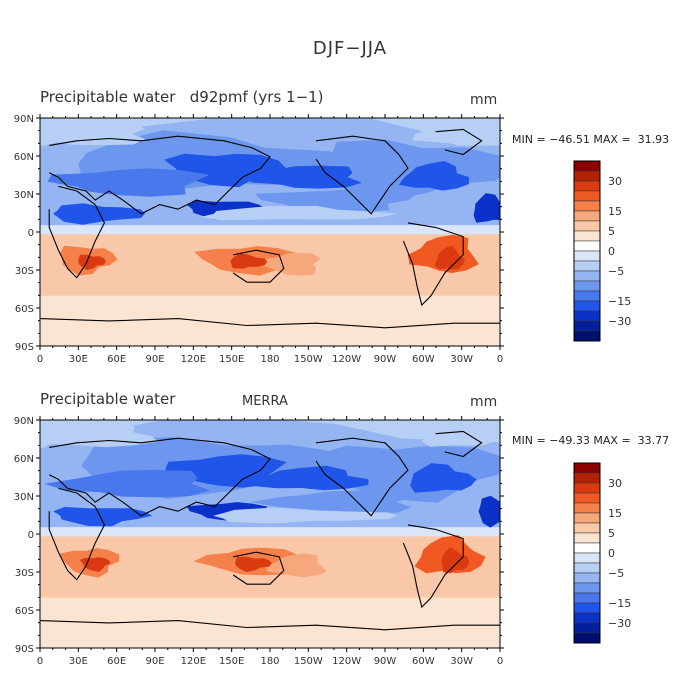 The image size is (700, 700). Describe the element at coordinates (653, 440) in the screenshot. I see `max-value: 33.77` at that location.